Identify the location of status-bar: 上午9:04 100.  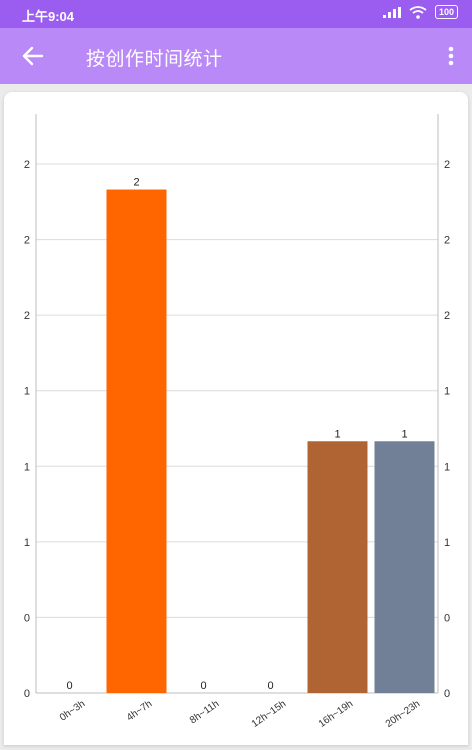
(236, 14).